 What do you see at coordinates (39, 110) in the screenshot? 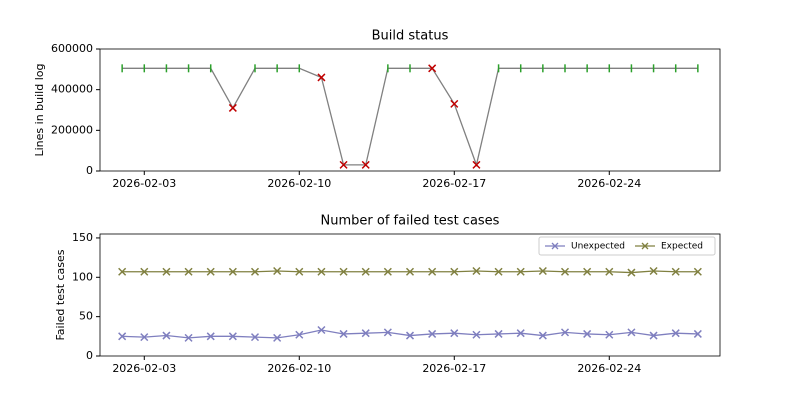
I see `y-axis-label: Lines in build log` at bounding box center [39, 110].